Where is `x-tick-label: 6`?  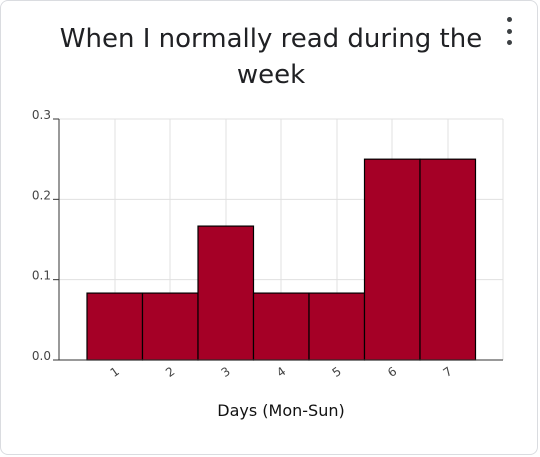 x-tick-label: 6 is located at coordinates (392, 372).